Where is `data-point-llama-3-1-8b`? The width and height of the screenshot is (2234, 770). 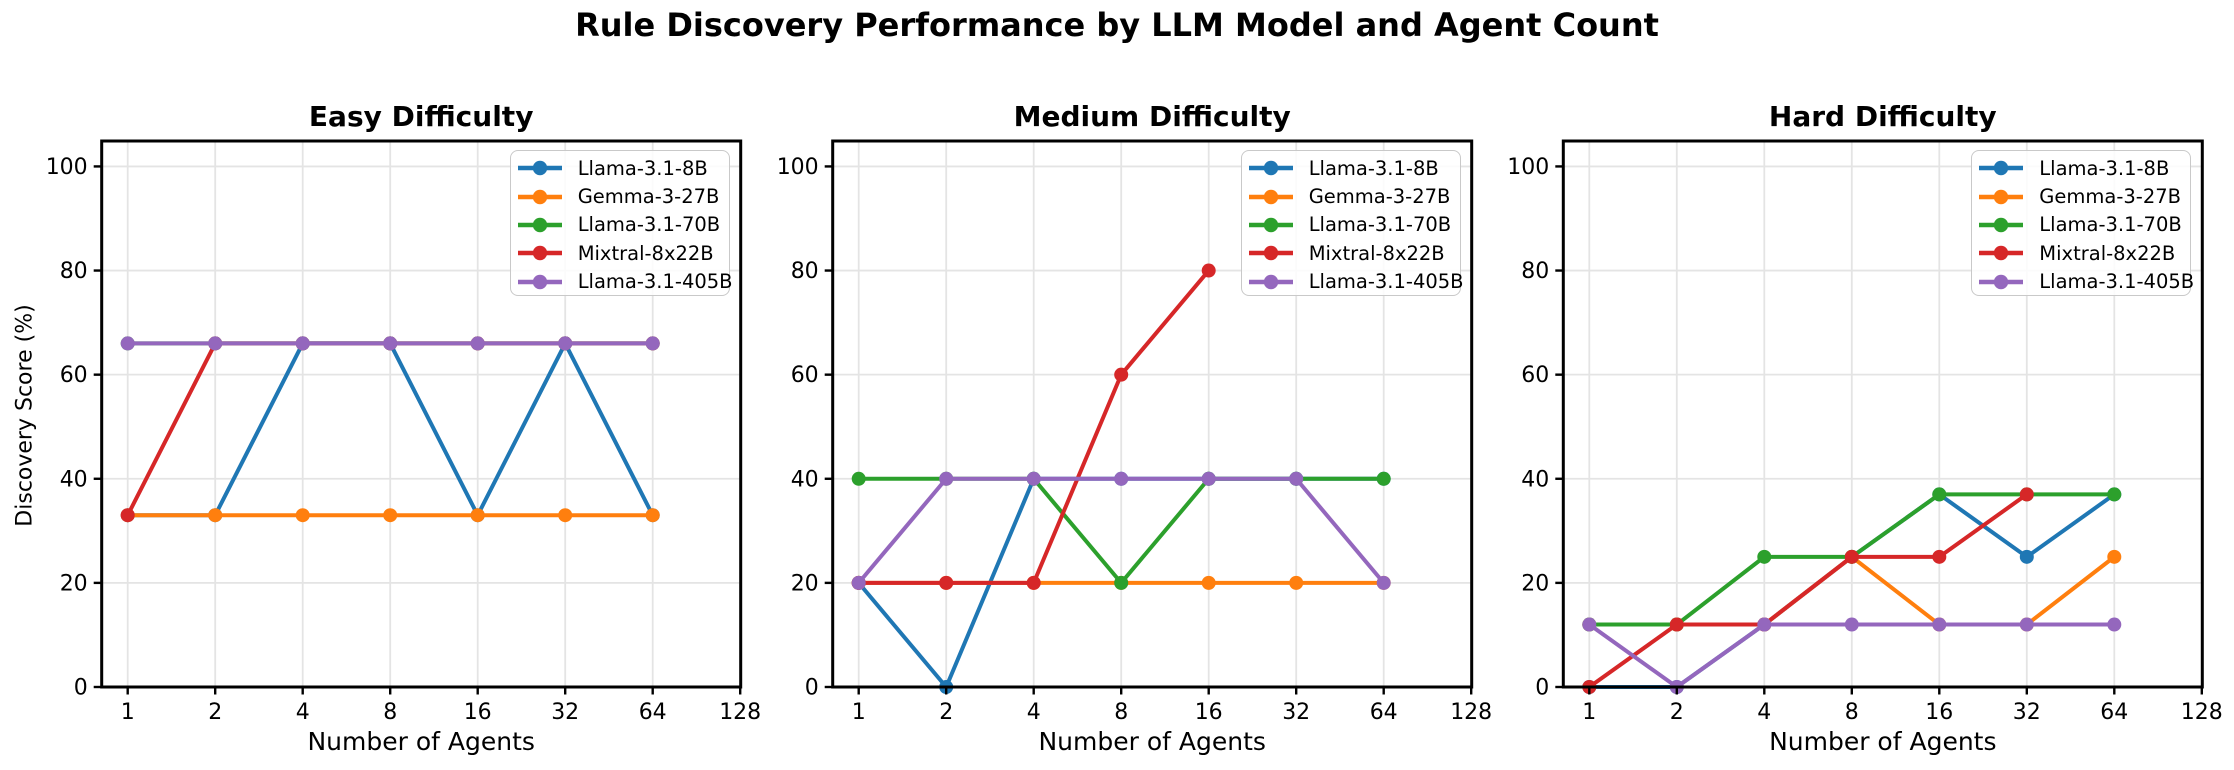
data-point-llama-3-1-8b is located at coordinates (2026, 556).